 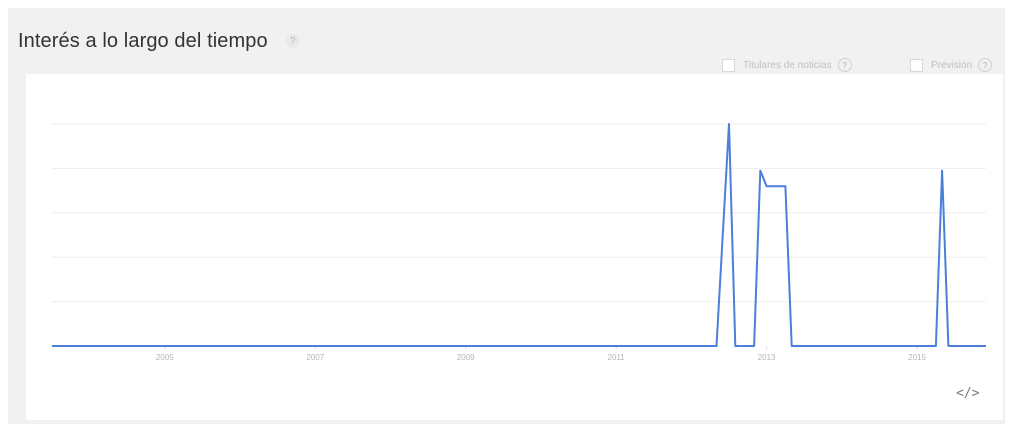 What do you see at coordinates (985, 65) in the screenshot?
I see `forecast-help-icon: ?` at bounding box center [985, 65].